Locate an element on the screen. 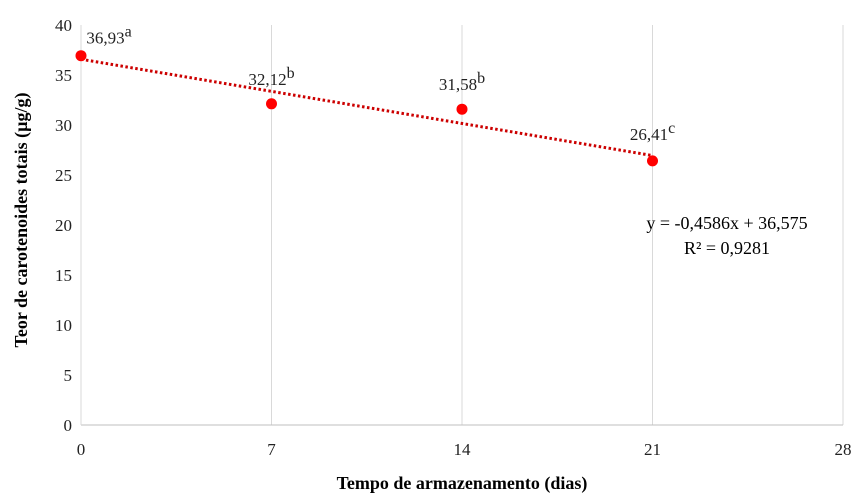  x-tick-label-14: 14 is located at coordinates (463, 449).